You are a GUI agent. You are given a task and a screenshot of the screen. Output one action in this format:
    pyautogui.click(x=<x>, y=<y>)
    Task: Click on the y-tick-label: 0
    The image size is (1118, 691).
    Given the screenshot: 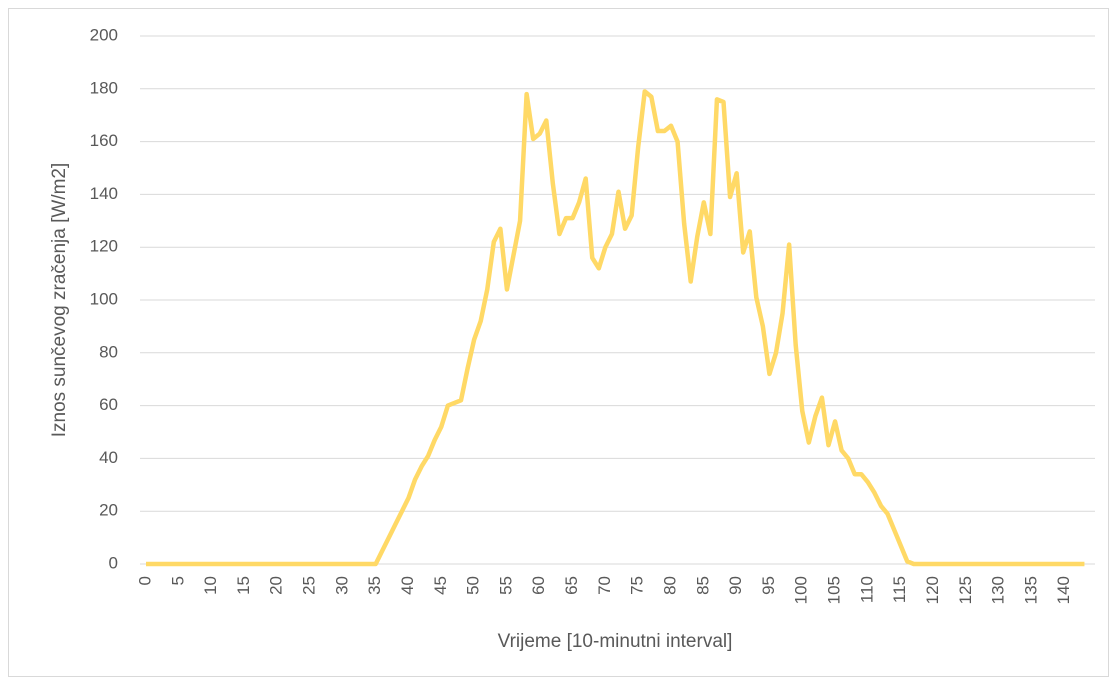 What is the action you would take?
    pyautogui.click(x=113, y=562)
    